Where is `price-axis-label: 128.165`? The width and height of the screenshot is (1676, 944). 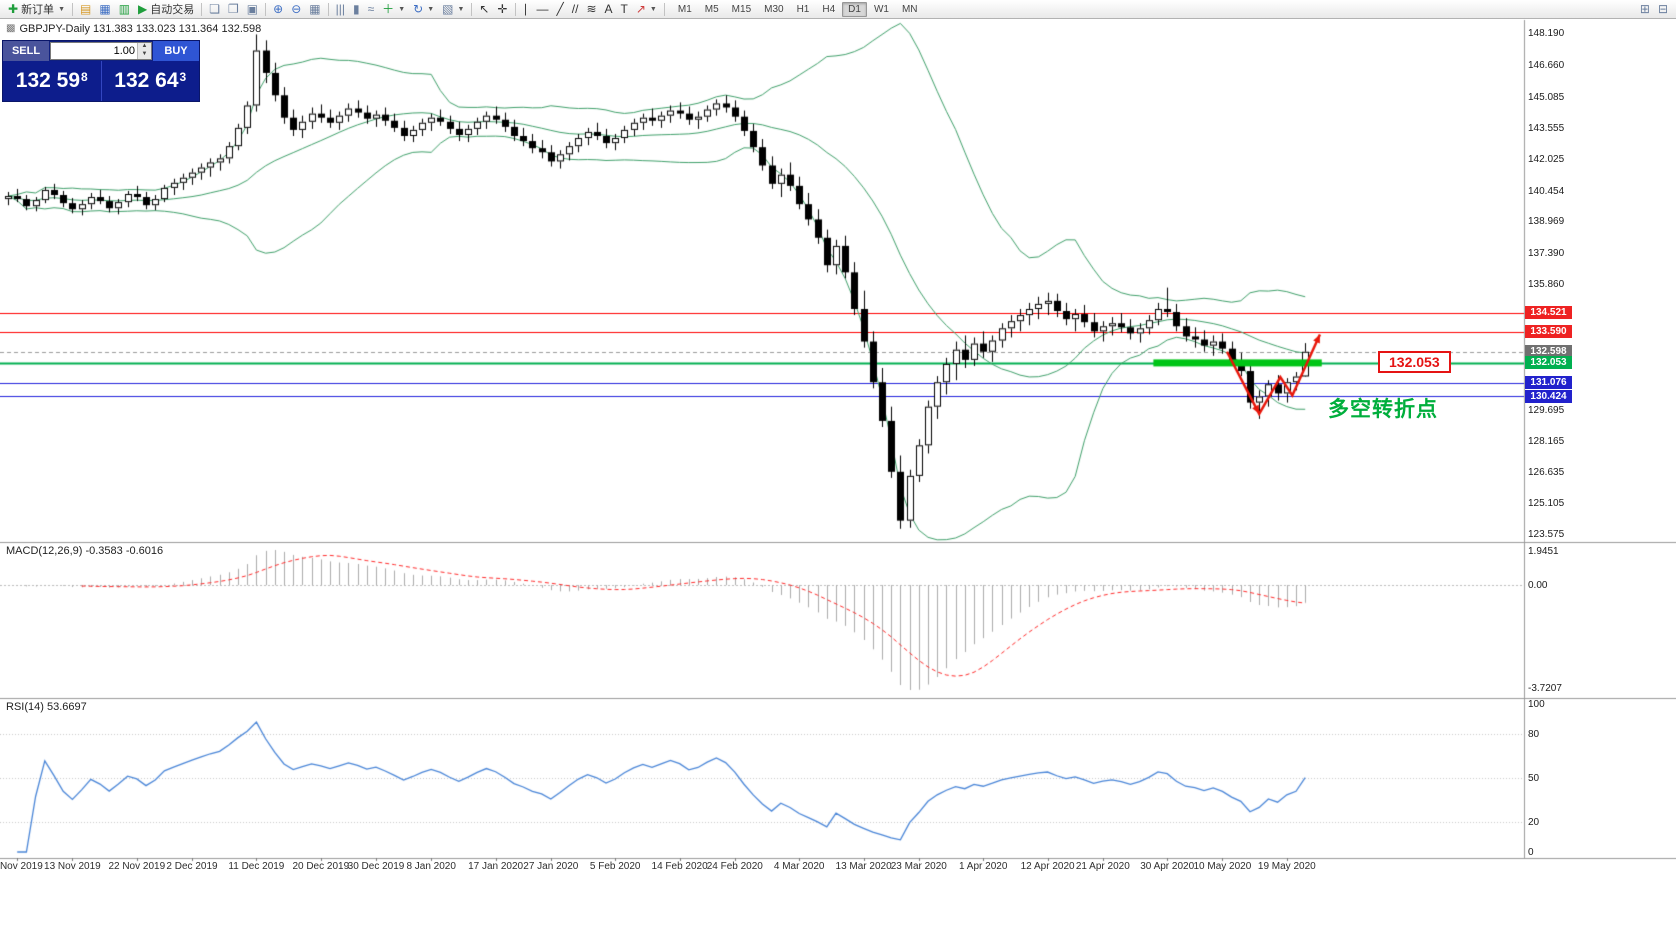 price-axis-label: 128.165 is located at coordinates (1546, 441).